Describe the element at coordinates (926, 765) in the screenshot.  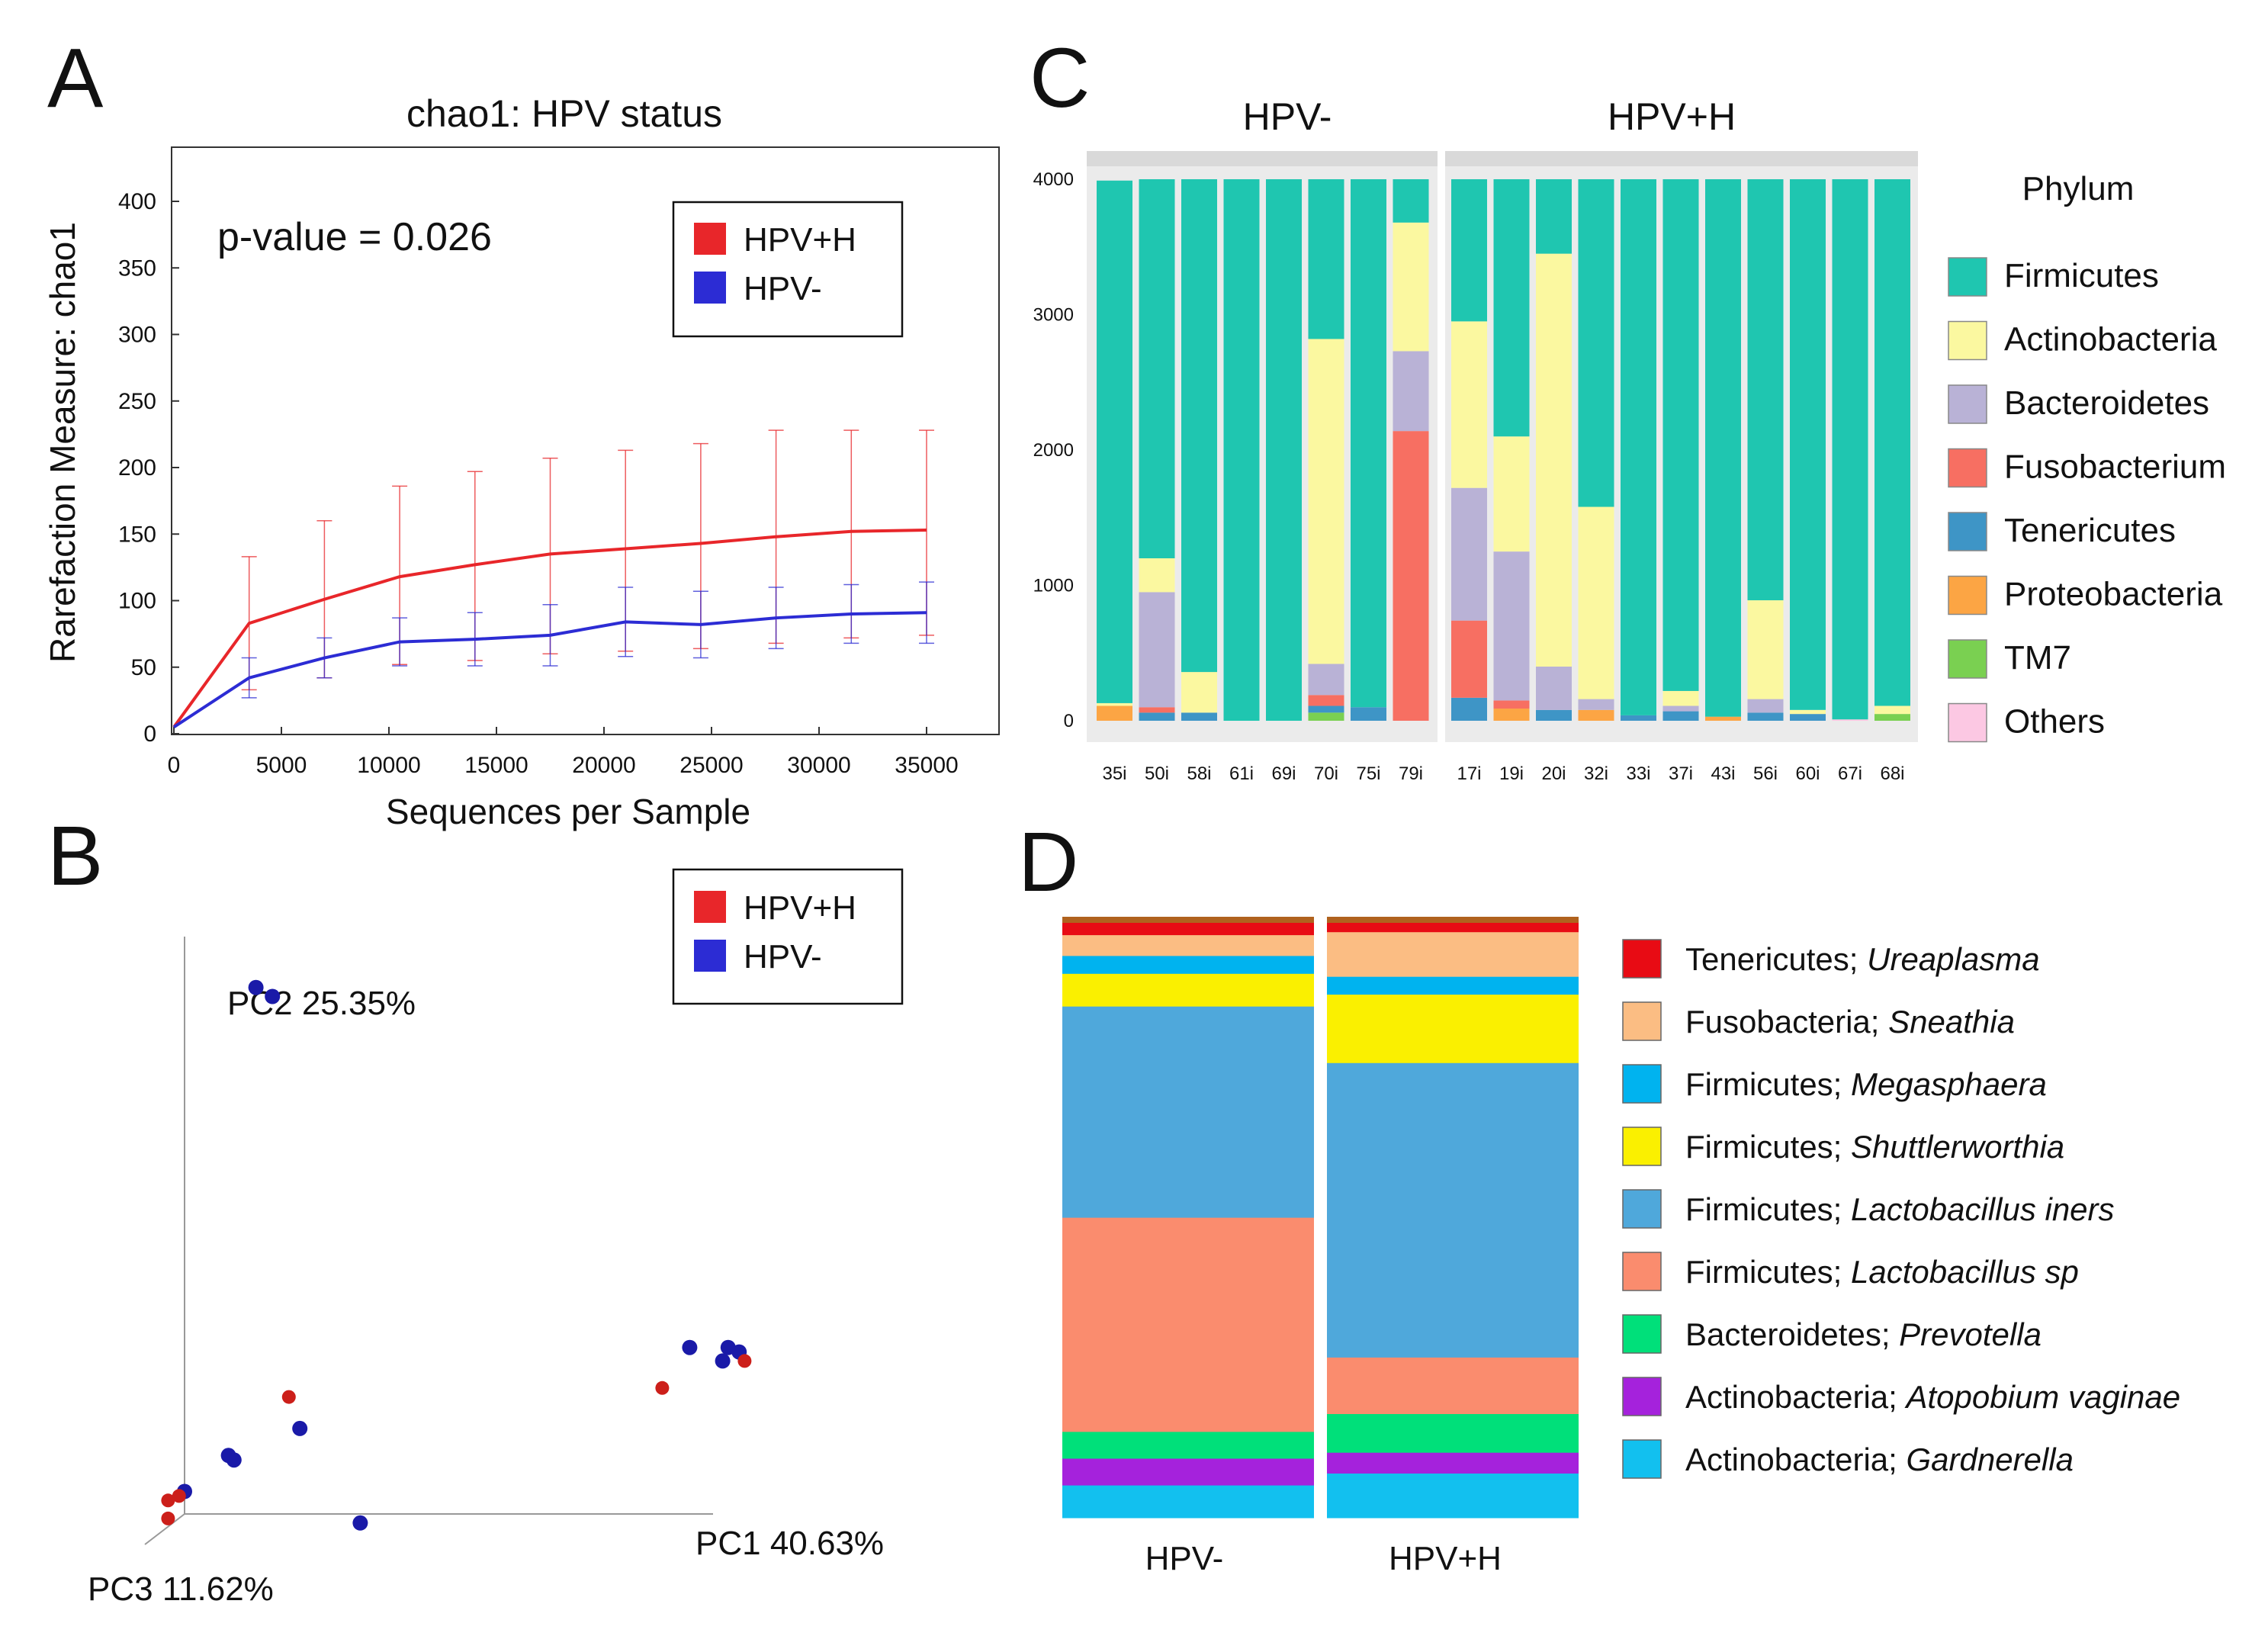
I see `x-tick-label: 35000` at that location.